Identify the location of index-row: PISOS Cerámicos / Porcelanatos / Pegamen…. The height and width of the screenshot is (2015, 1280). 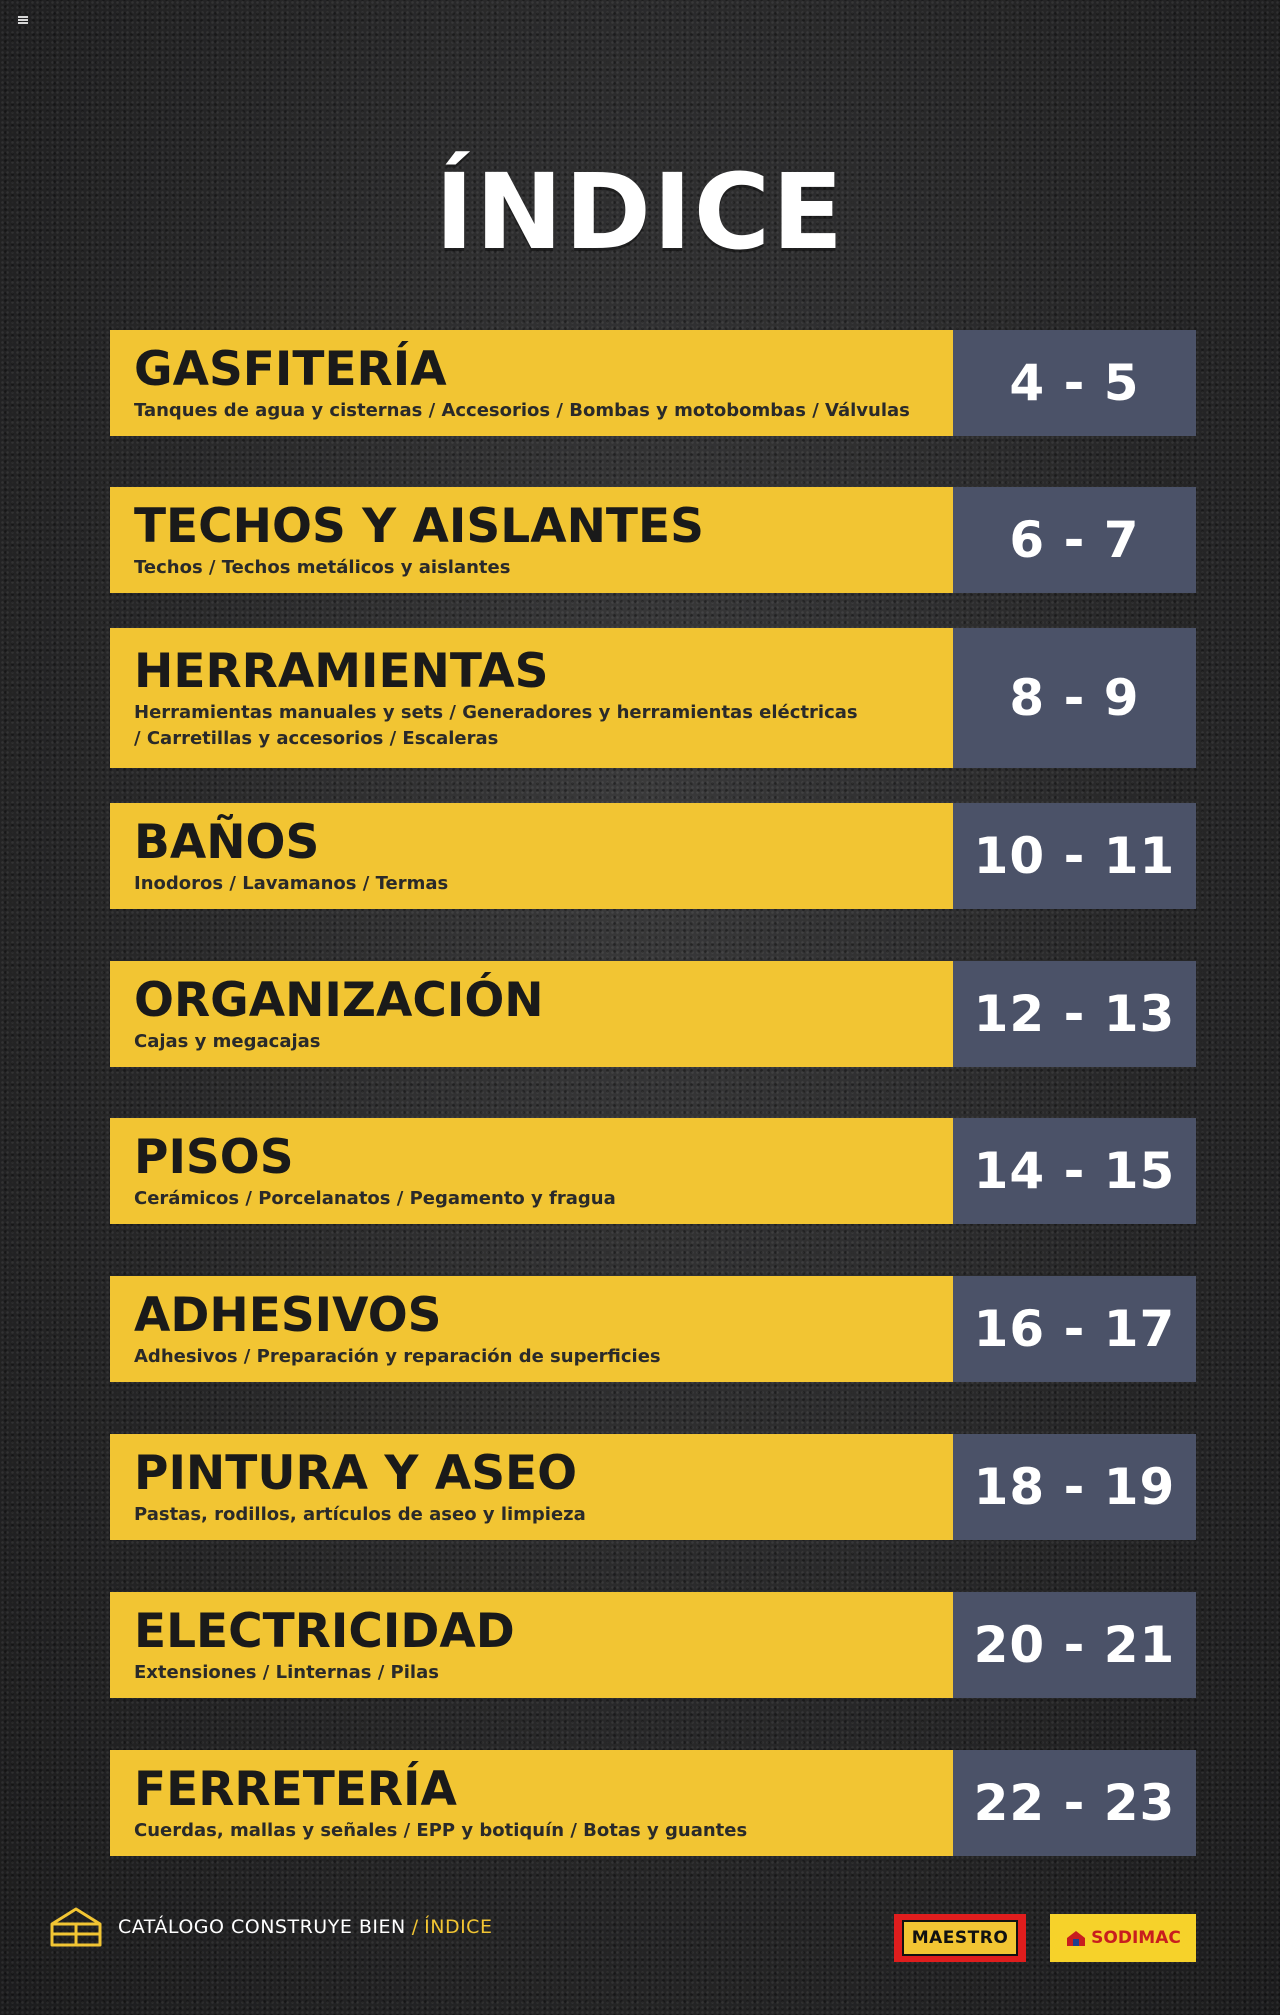
(653, 1171).